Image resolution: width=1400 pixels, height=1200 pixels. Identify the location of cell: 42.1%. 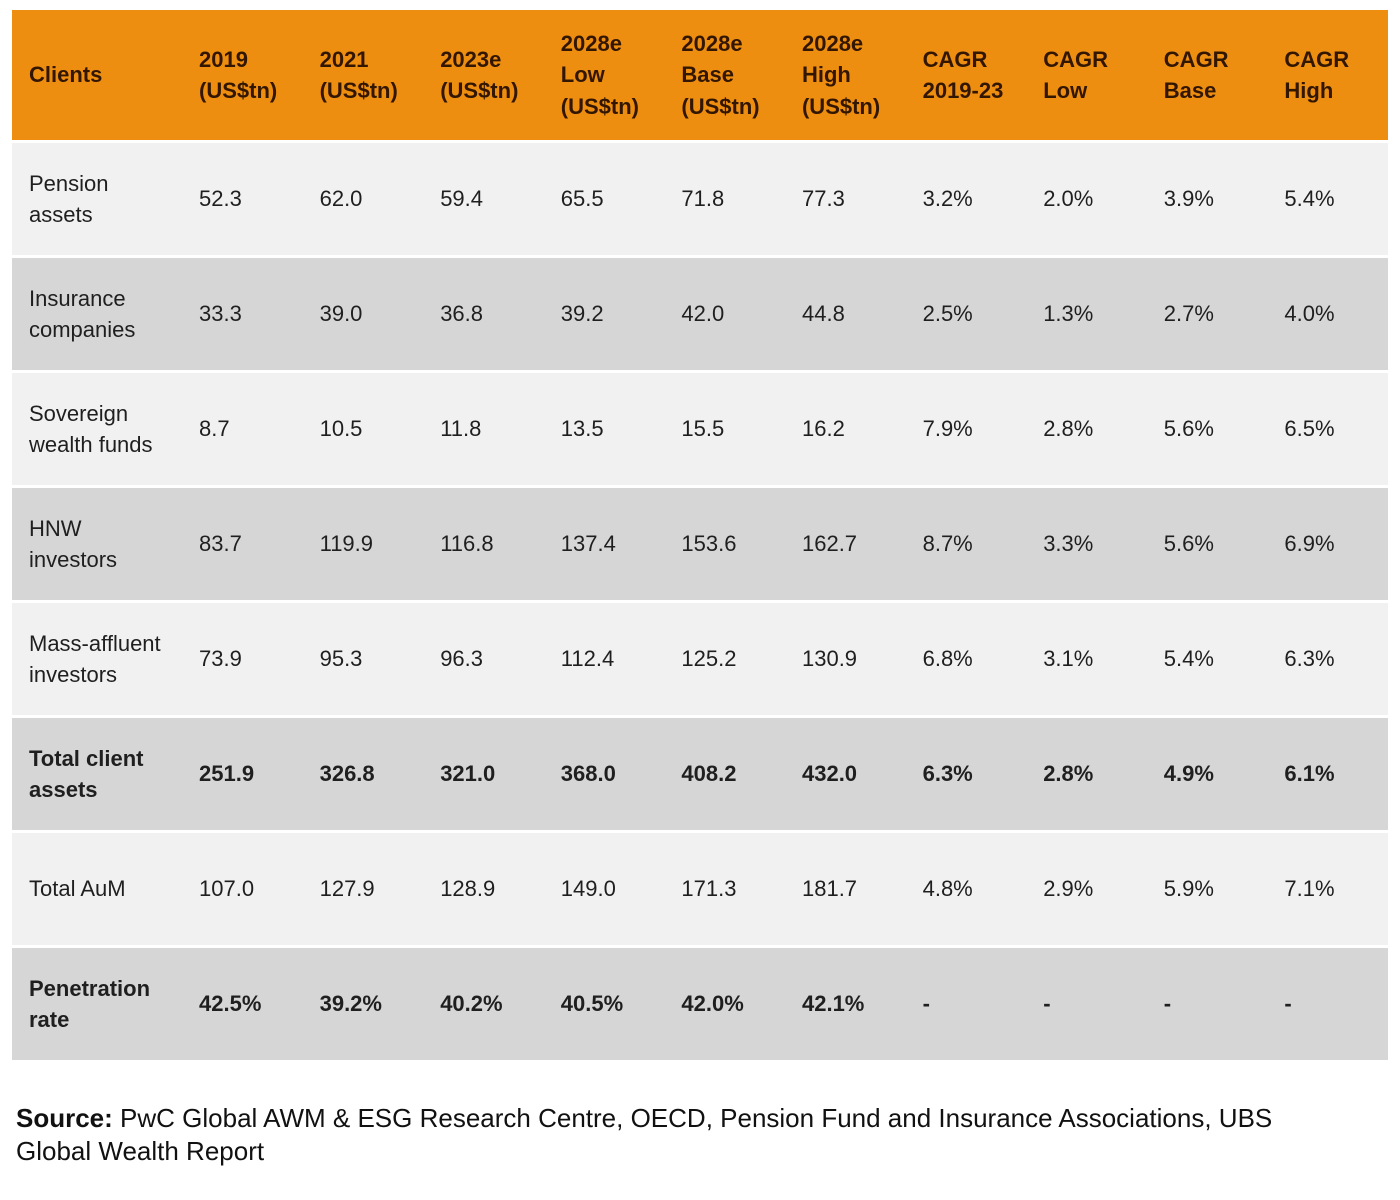
(845, 1004).